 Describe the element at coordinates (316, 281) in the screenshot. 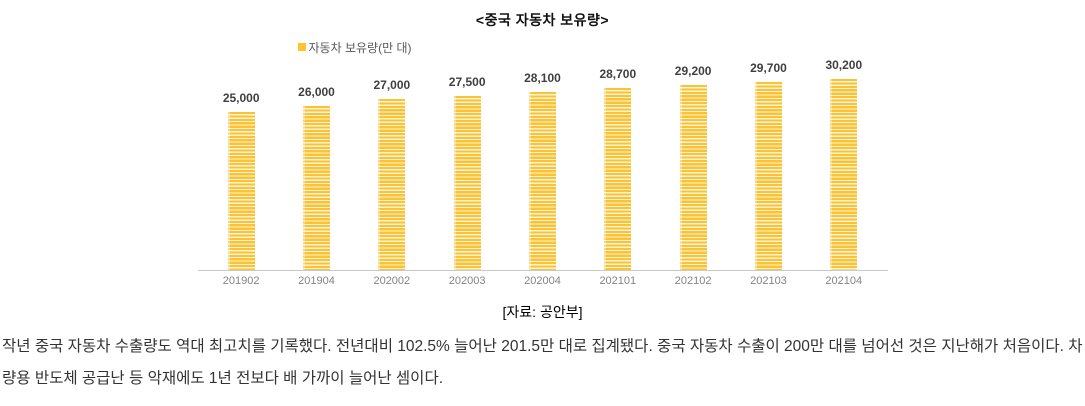

I see `x-axis-tick-label: 201904` at that location.